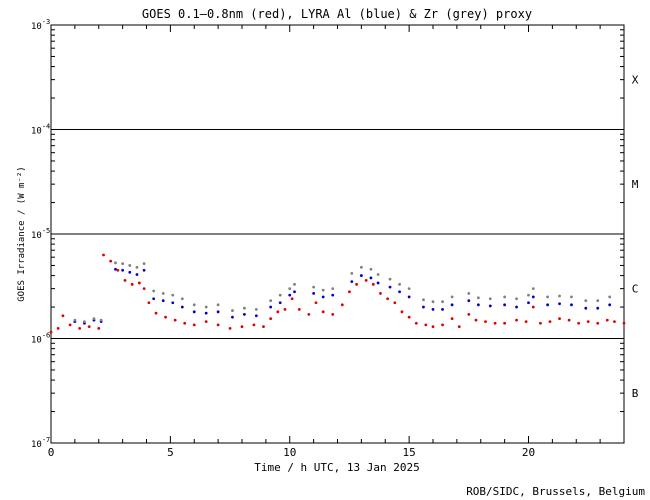 The width and height of the screenshot is (650, 500). What do you see at coordinates (40, 25) in the screenshot?
I see `y-tick-label: 10⁻³` at bounding box center [40, 25].